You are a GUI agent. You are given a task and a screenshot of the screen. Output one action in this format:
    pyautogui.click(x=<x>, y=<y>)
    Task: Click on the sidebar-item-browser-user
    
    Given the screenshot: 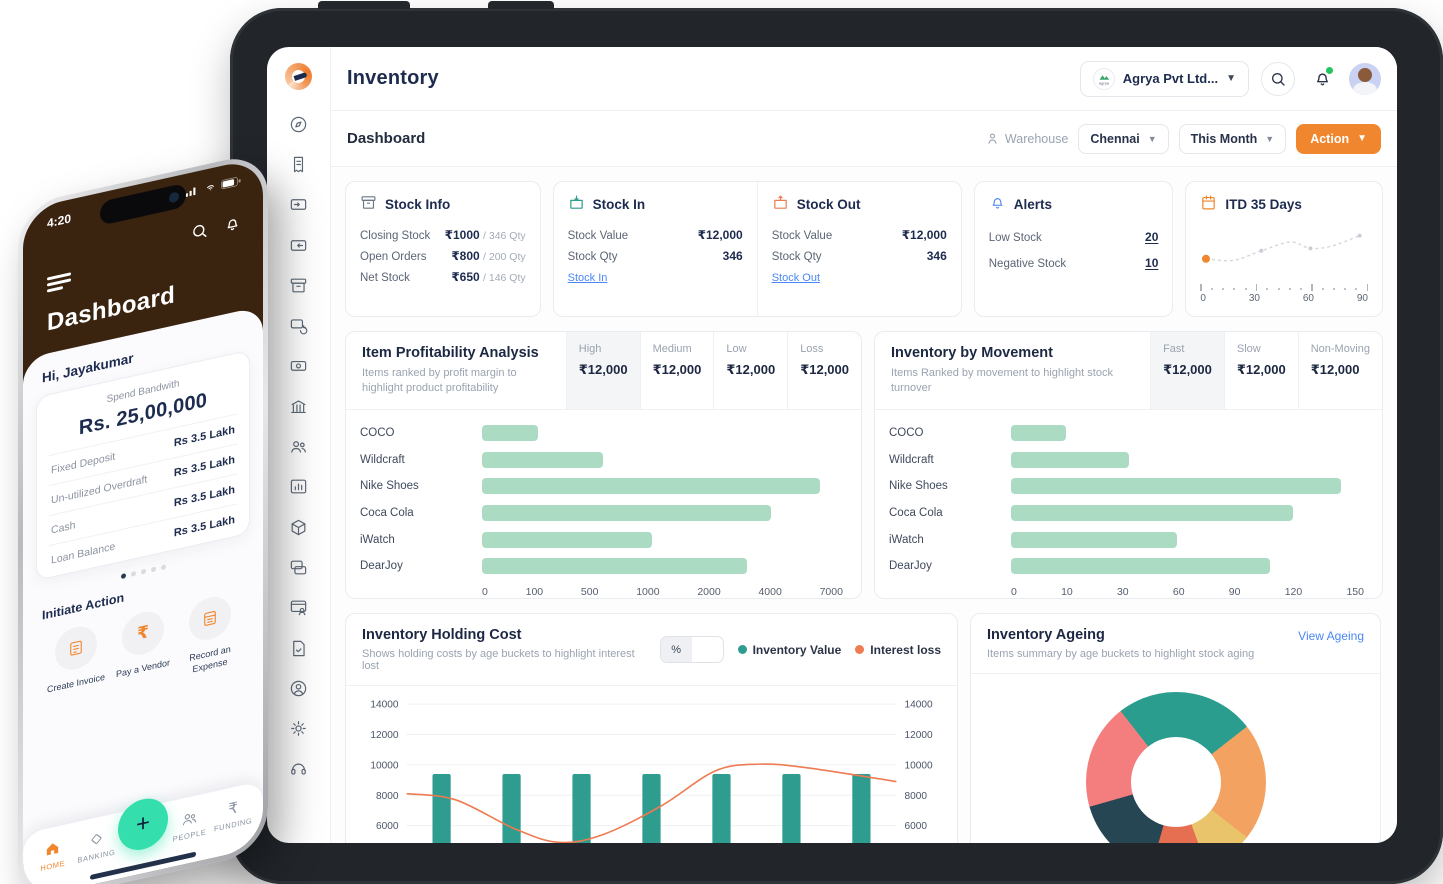 What is the action you would take?
    pyautogui.click(x=299, y=608)
    